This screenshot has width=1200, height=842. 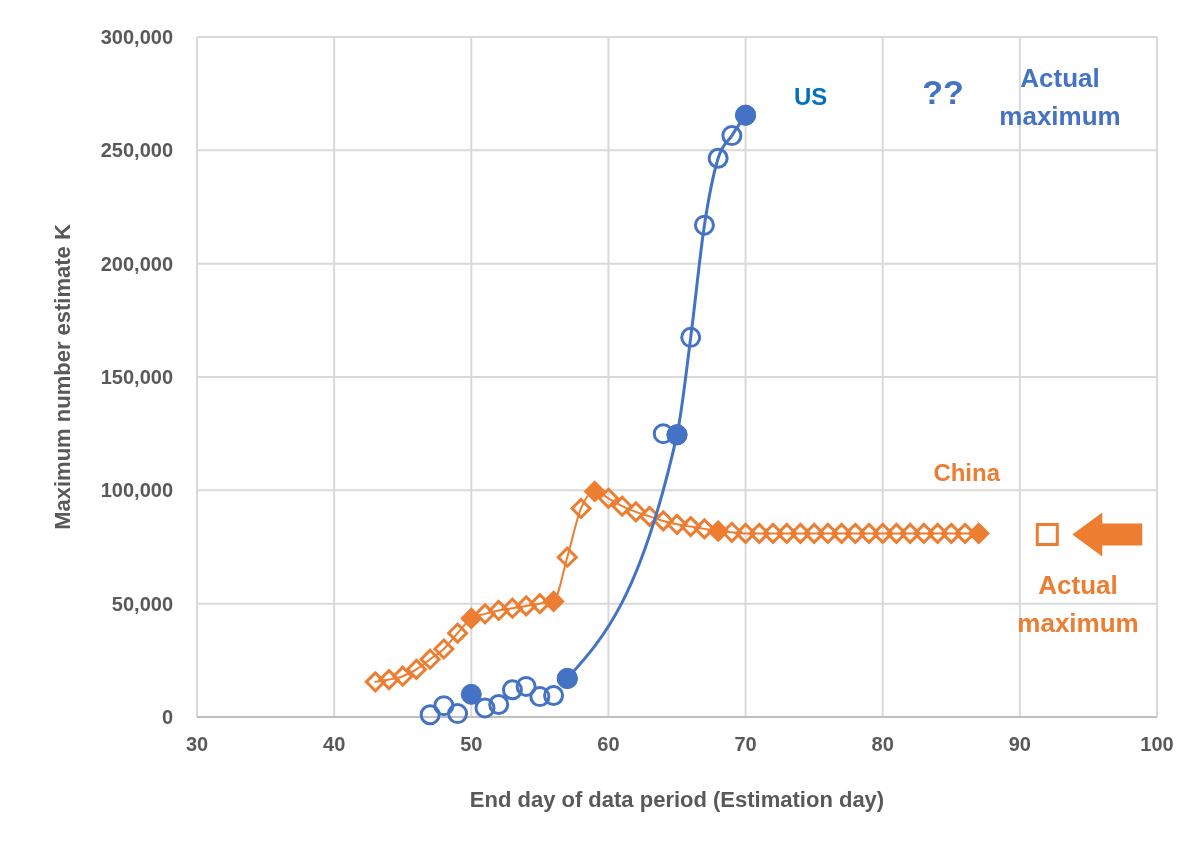 What do you see at coordinates (943, 91) in the screenshot?
I see `annotation: ??` at bounding box center [943, 91].